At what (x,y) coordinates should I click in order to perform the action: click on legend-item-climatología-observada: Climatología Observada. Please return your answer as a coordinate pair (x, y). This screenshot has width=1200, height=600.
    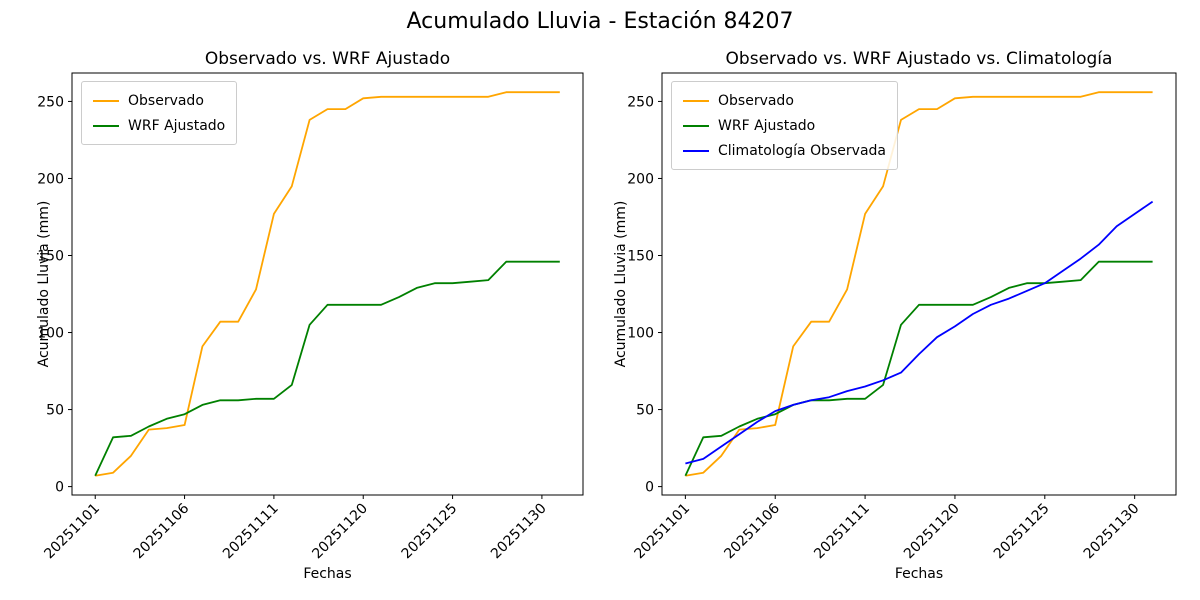
    Looking at the image, I should click on (784, 150).